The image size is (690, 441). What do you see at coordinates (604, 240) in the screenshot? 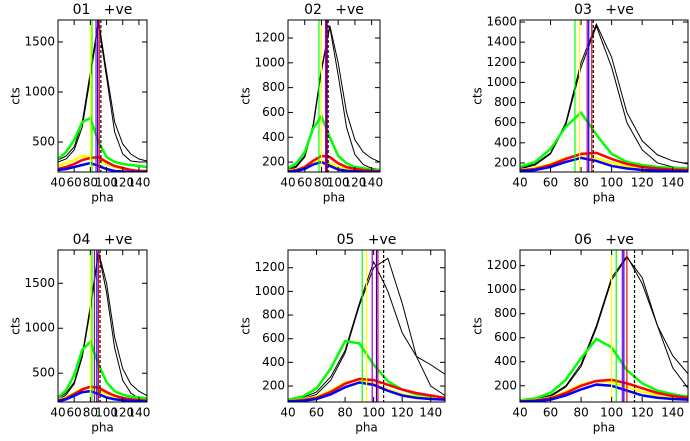
I see `chart-title: 06 +ve` at bounding box center [604, 240].